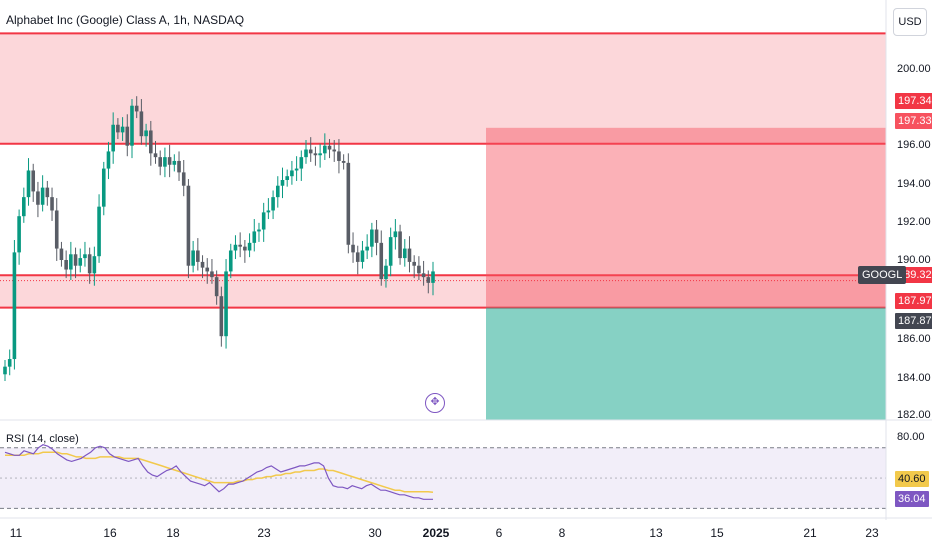 The image size is (932, 550). What do you see at coordinates (810, 533) in the screenshot?
I see `time-tick: 21` at bounding box center [810, 533].